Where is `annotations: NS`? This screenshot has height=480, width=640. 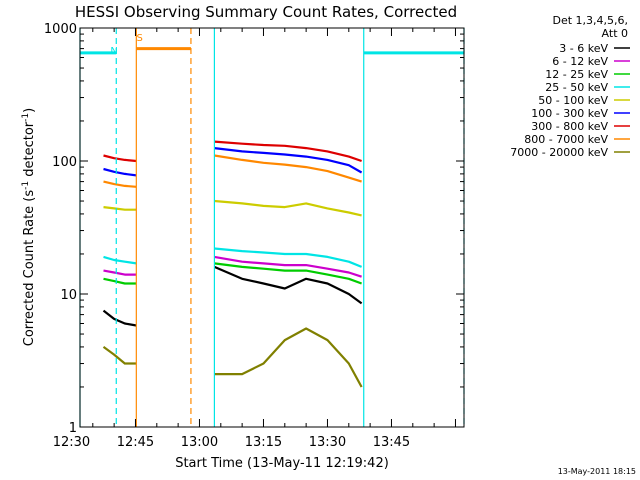
annotations: NS is located at coordinates (126, 45).